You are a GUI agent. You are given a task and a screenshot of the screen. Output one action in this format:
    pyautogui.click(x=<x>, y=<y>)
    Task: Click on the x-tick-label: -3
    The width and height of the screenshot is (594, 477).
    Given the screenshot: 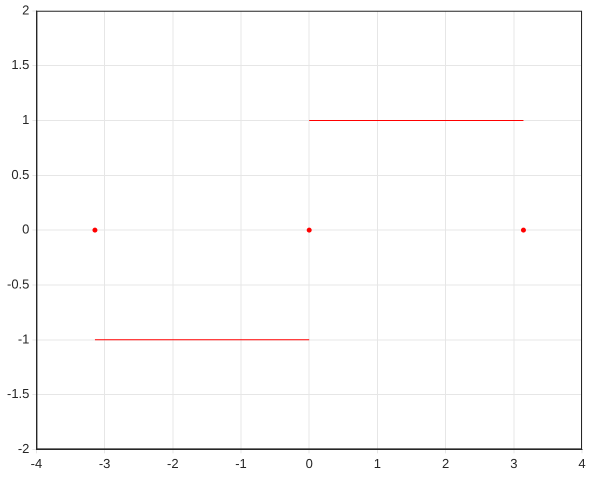 What is the action you would take?
    pyautogui.click(x=104, y=463)
    